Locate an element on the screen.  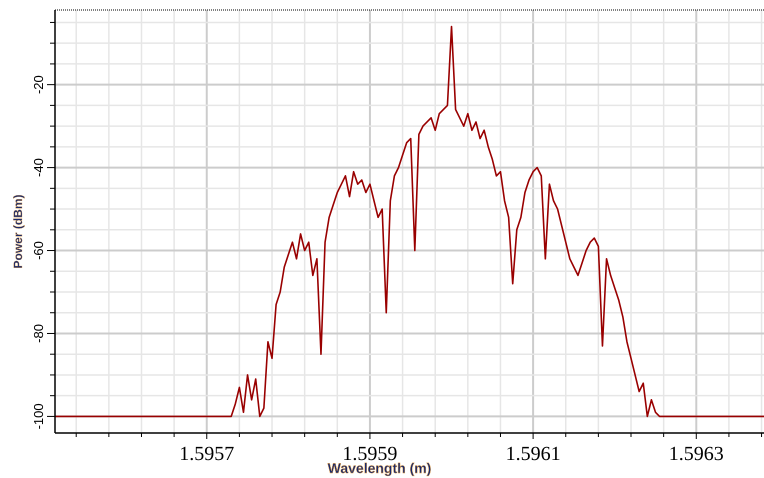
y-axis-title: Power (dBm) is located at coordinates (18, 231).